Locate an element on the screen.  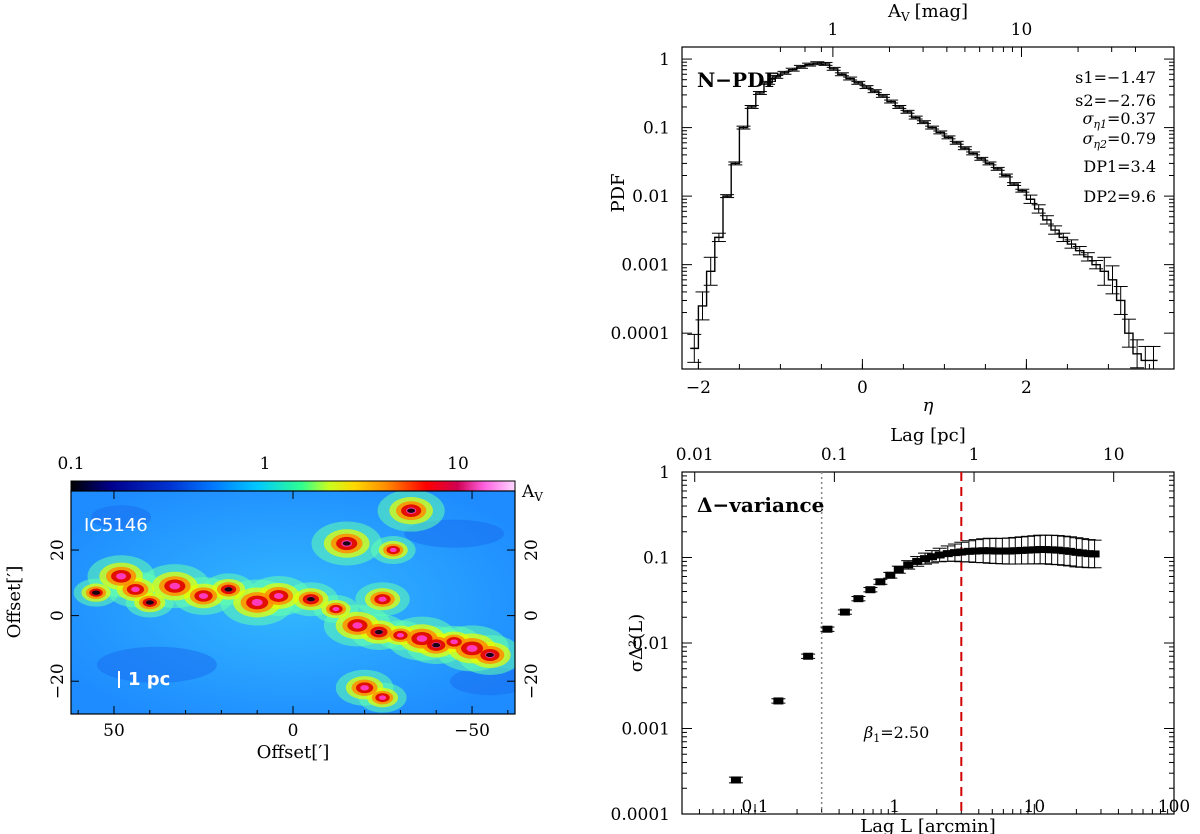
npdf-y-axis-label: PDF is located at coordinates (618, 192).